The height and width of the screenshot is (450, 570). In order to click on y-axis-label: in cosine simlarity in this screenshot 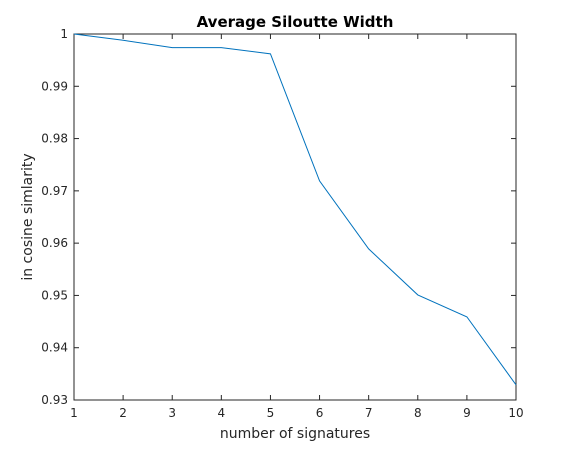, I will do `click(28, 216)`.